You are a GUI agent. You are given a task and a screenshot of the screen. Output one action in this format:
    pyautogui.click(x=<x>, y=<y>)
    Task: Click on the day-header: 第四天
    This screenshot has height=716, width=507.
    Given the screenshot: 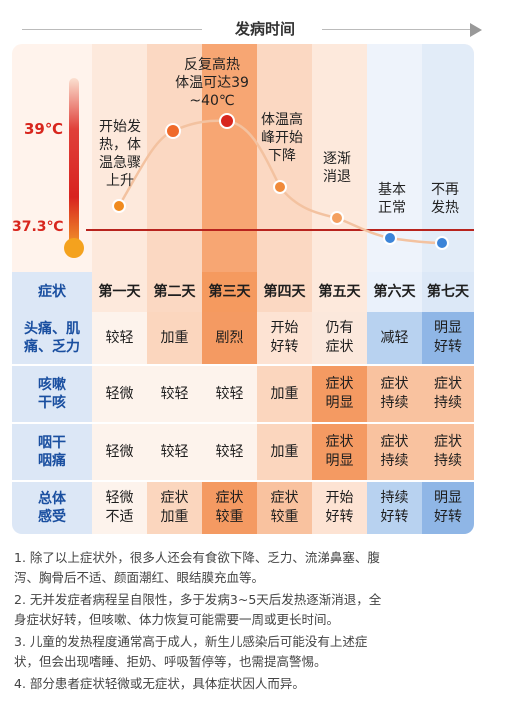 What is the action you would take?
    pyautogui.click(x=284, y=292)
    